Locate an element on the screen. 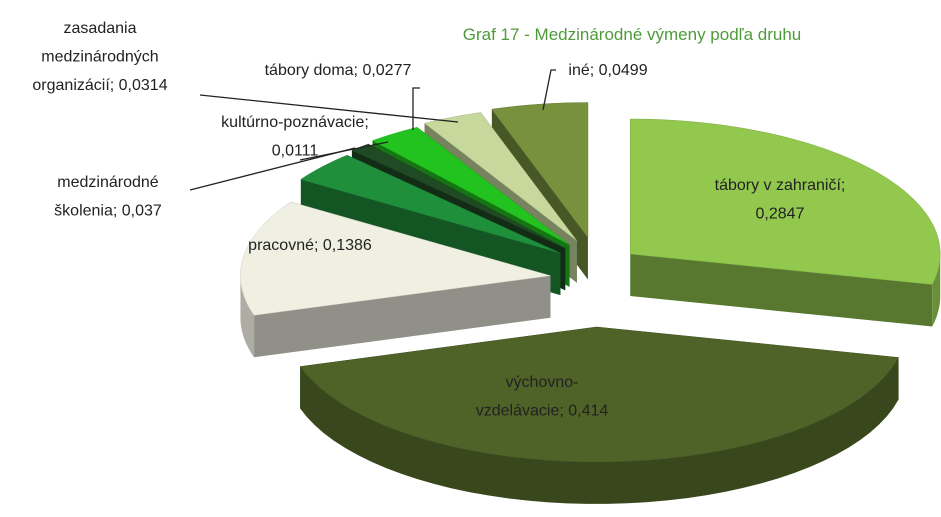 The image size is (941, 517). slice-side is located at coordinates (936, 290).